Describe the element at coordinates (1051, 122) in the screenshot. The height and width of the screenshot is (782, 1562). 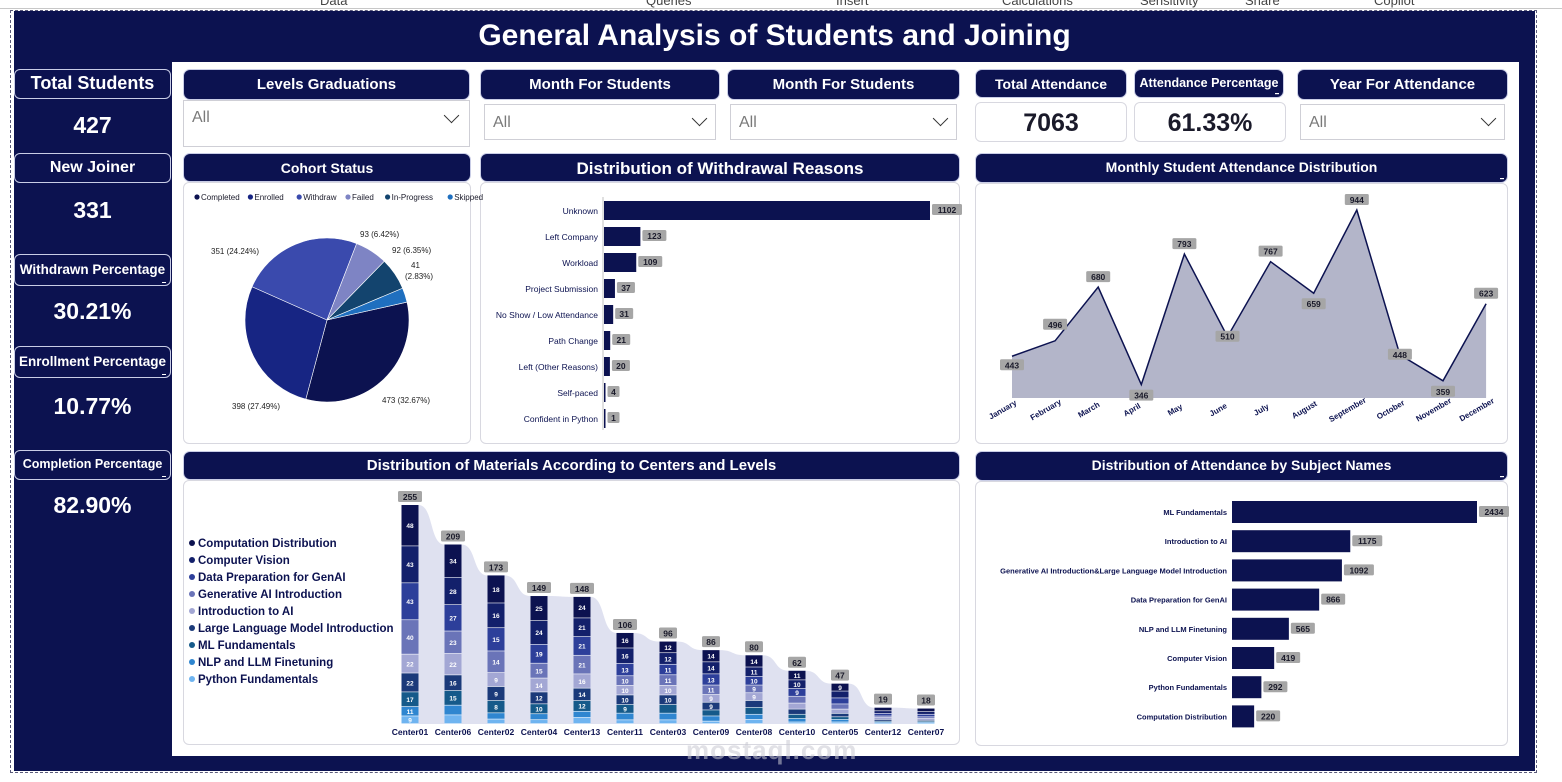
I see `total-attendance-value: 7063` at that location.